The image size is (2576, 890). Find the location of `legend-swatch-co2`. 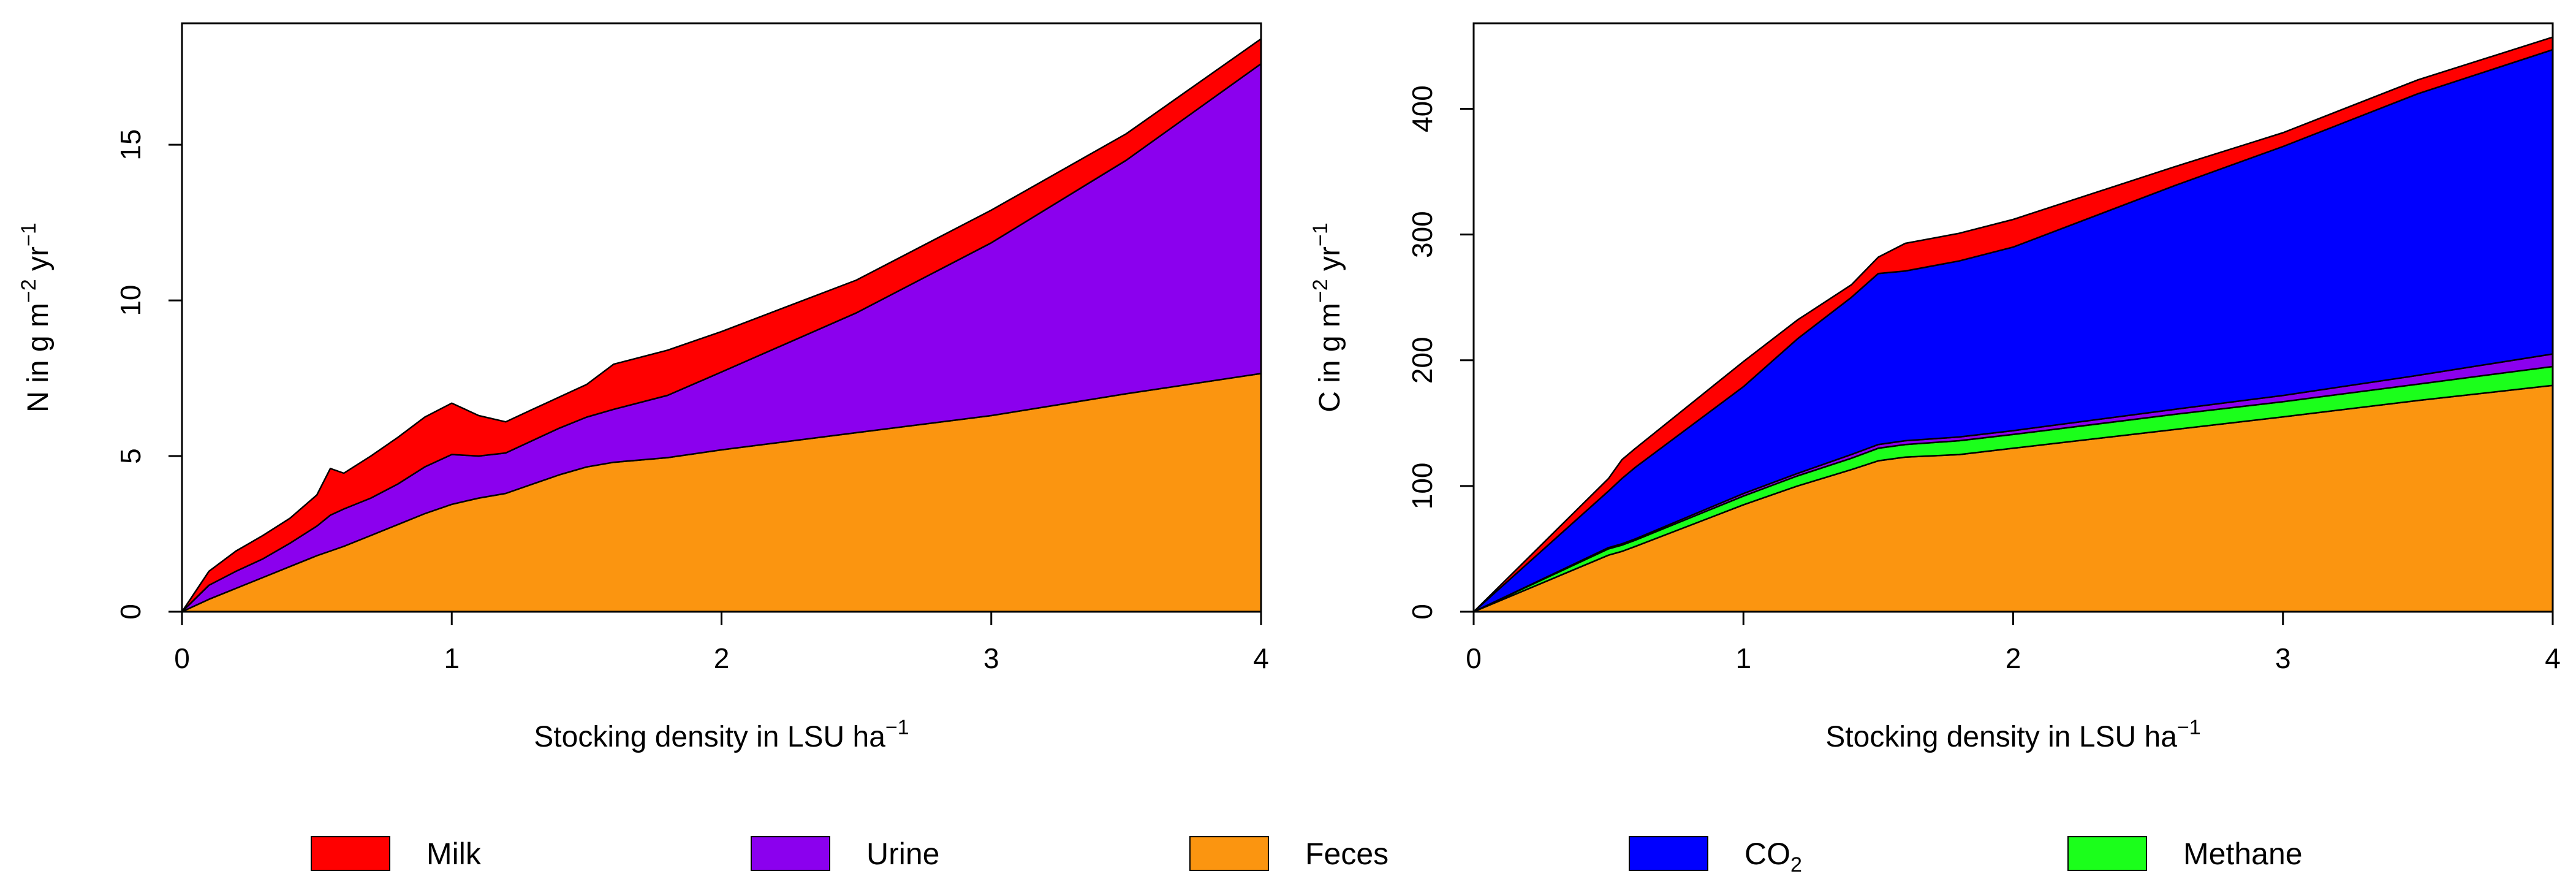

legend-swatch-co2 is located at coordinates (1668, 854).